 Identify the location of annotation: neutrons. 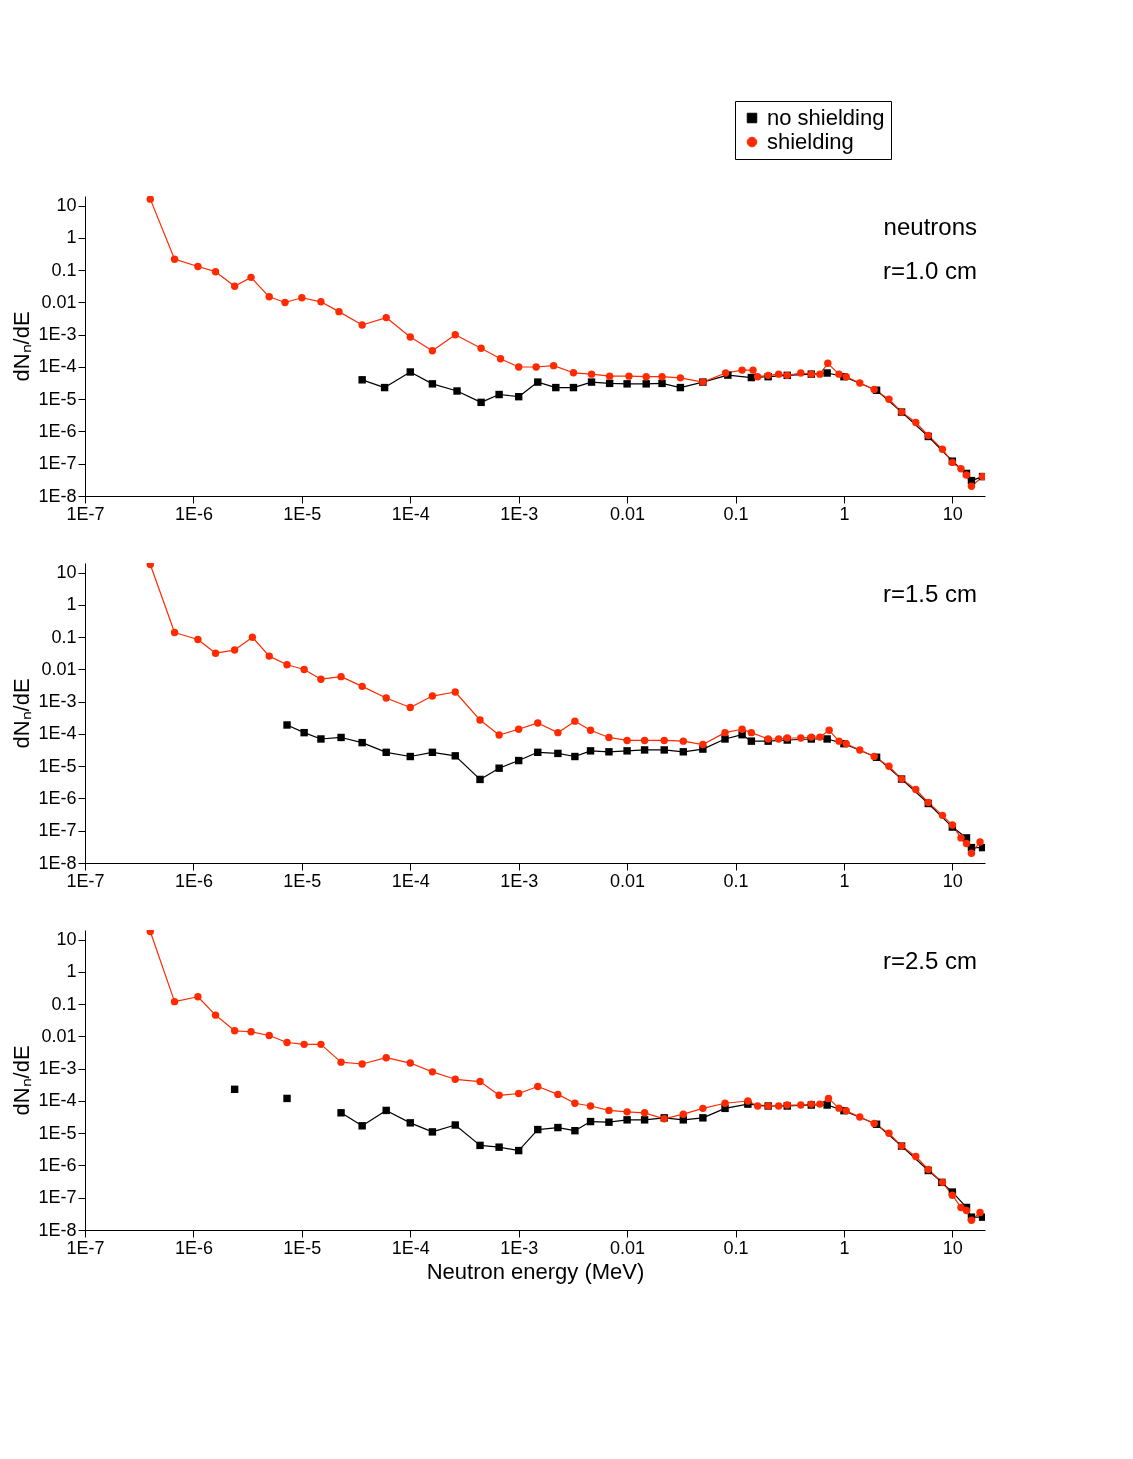
(930, 226).